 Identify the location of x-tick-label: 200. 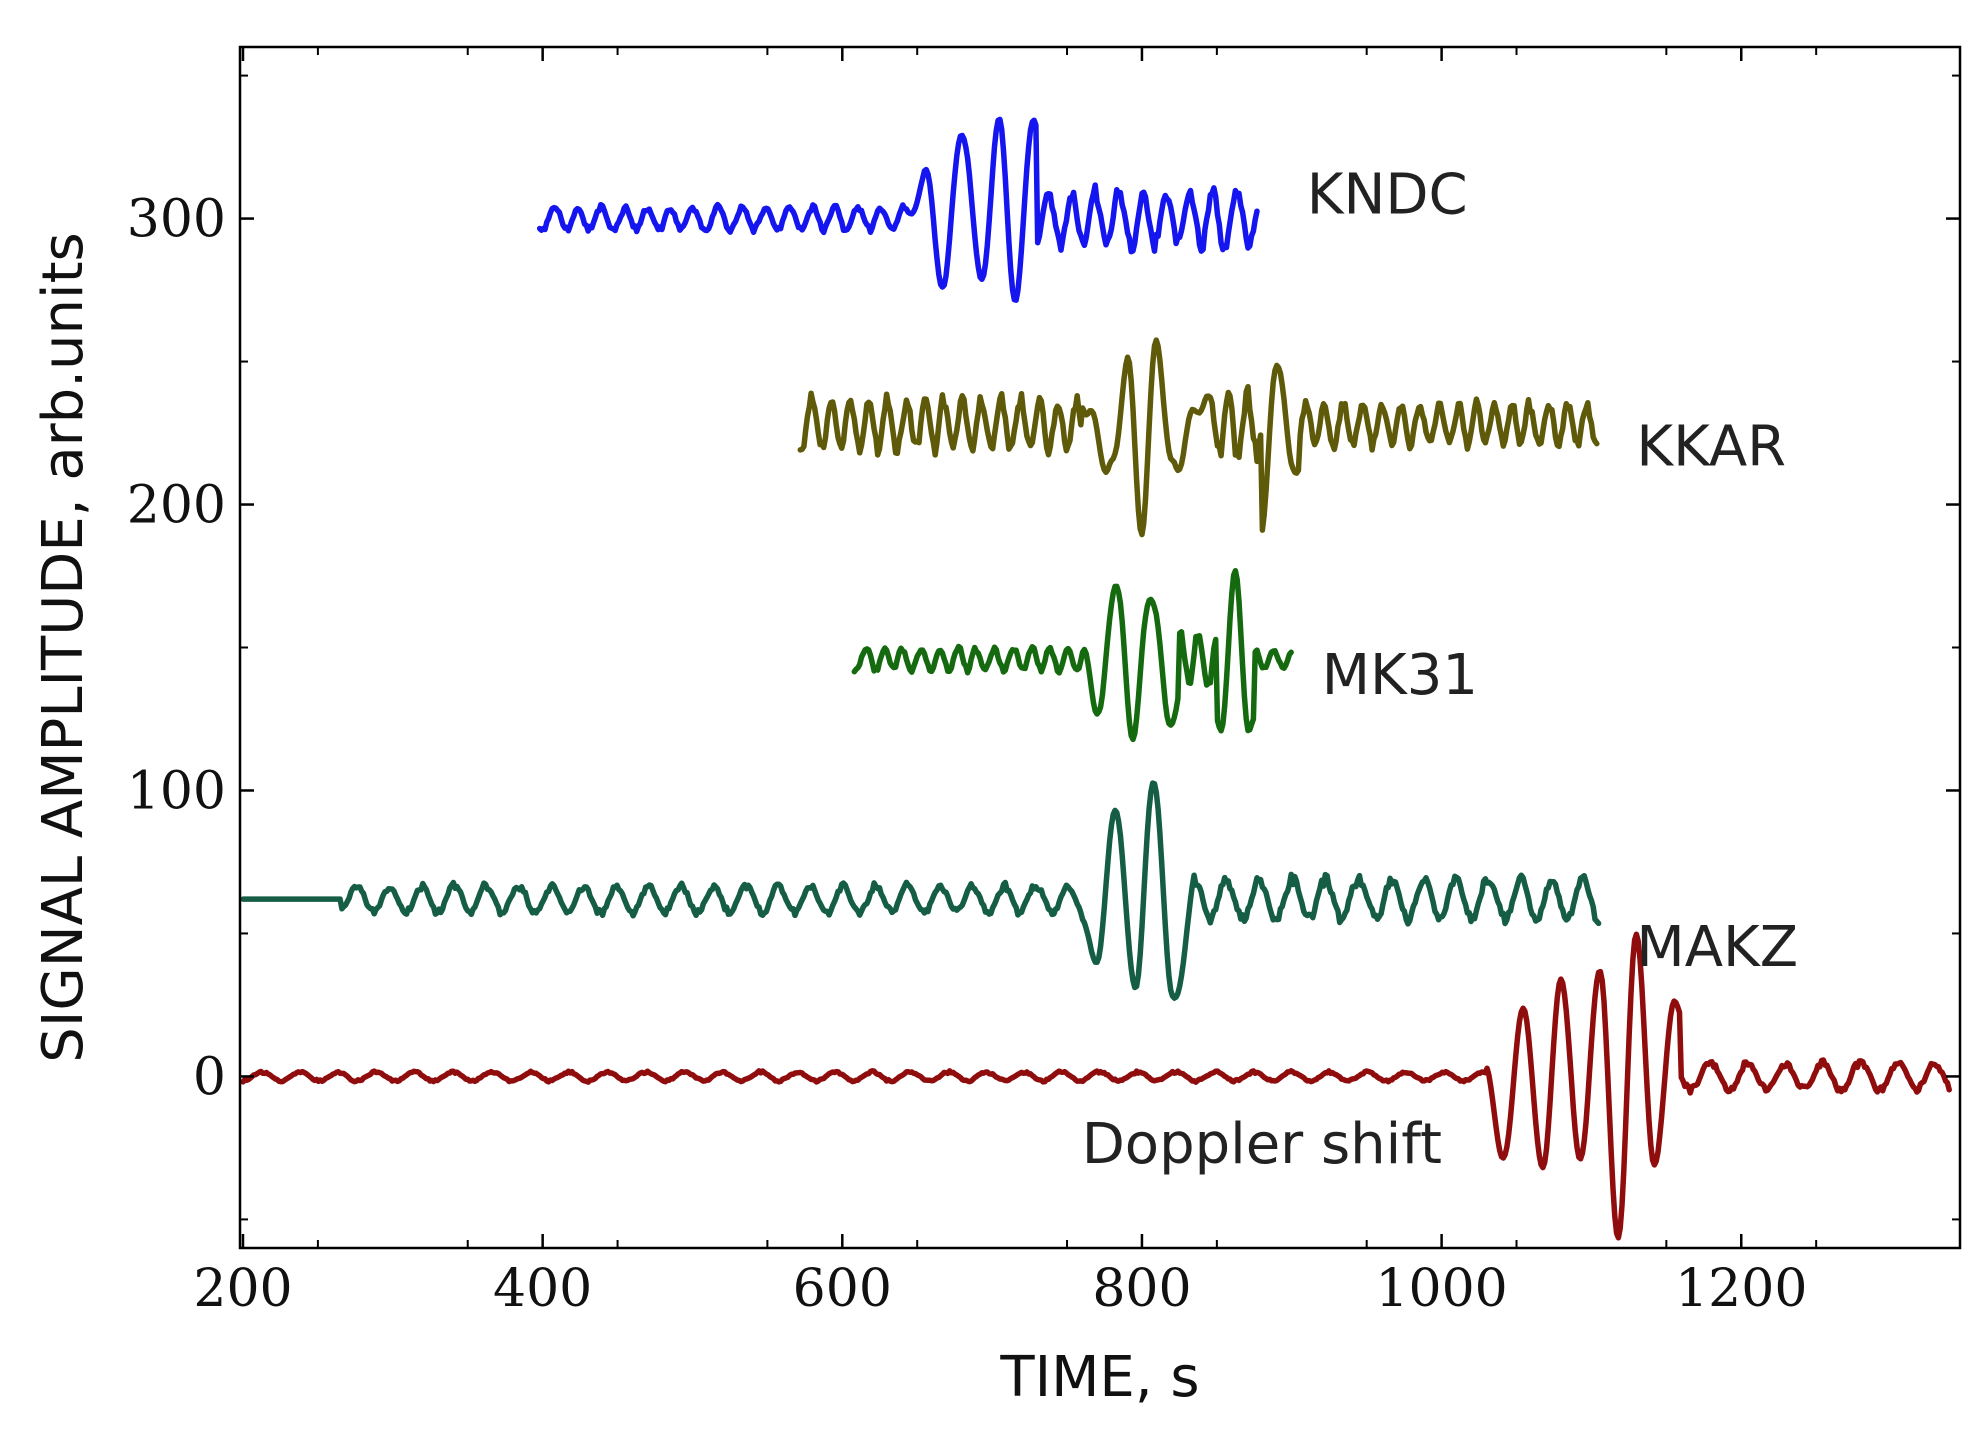
(242, 1289).